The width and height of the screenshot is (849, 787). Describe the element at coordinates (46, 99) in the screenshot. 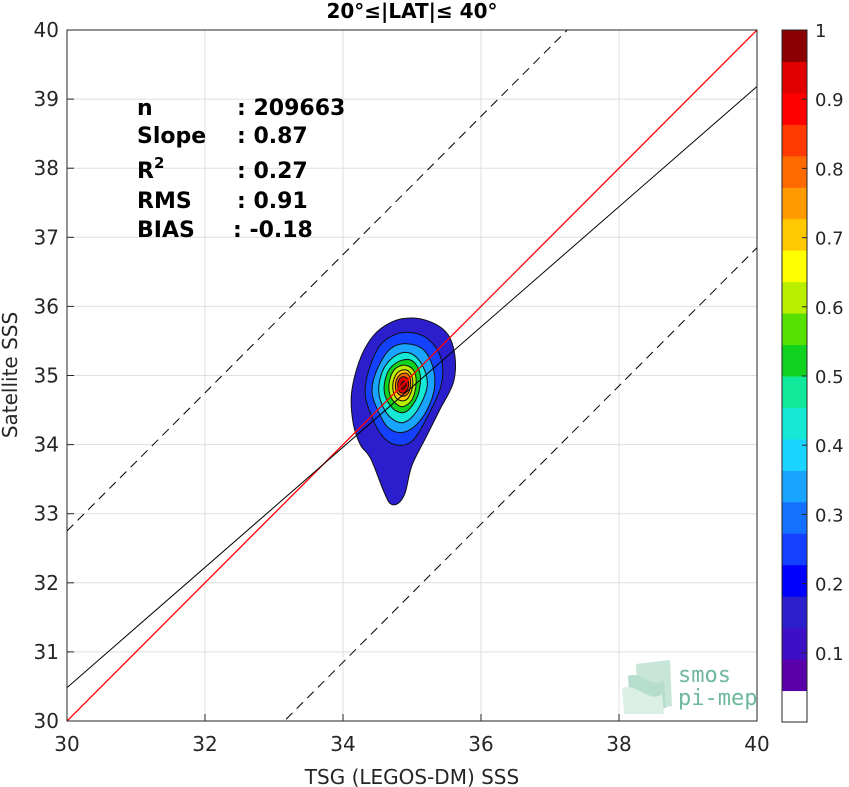

I see `y-tick-label: 39` at that location.